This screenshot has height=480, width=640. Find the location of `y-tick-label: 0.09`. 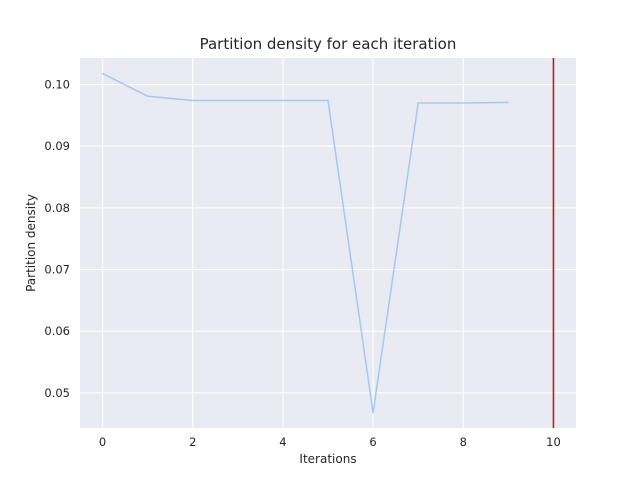

y-tick-label: 0.09 is located at coordinates (57, 146).